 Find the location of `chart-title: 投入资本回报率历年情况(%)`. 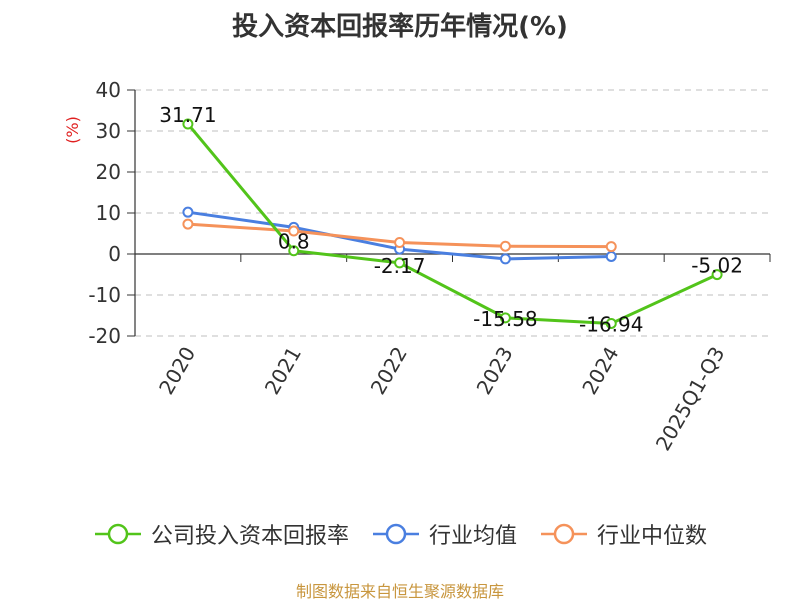

chart-title: 投入资本回报率历年情况(%) is located at coordinates (400, 27).